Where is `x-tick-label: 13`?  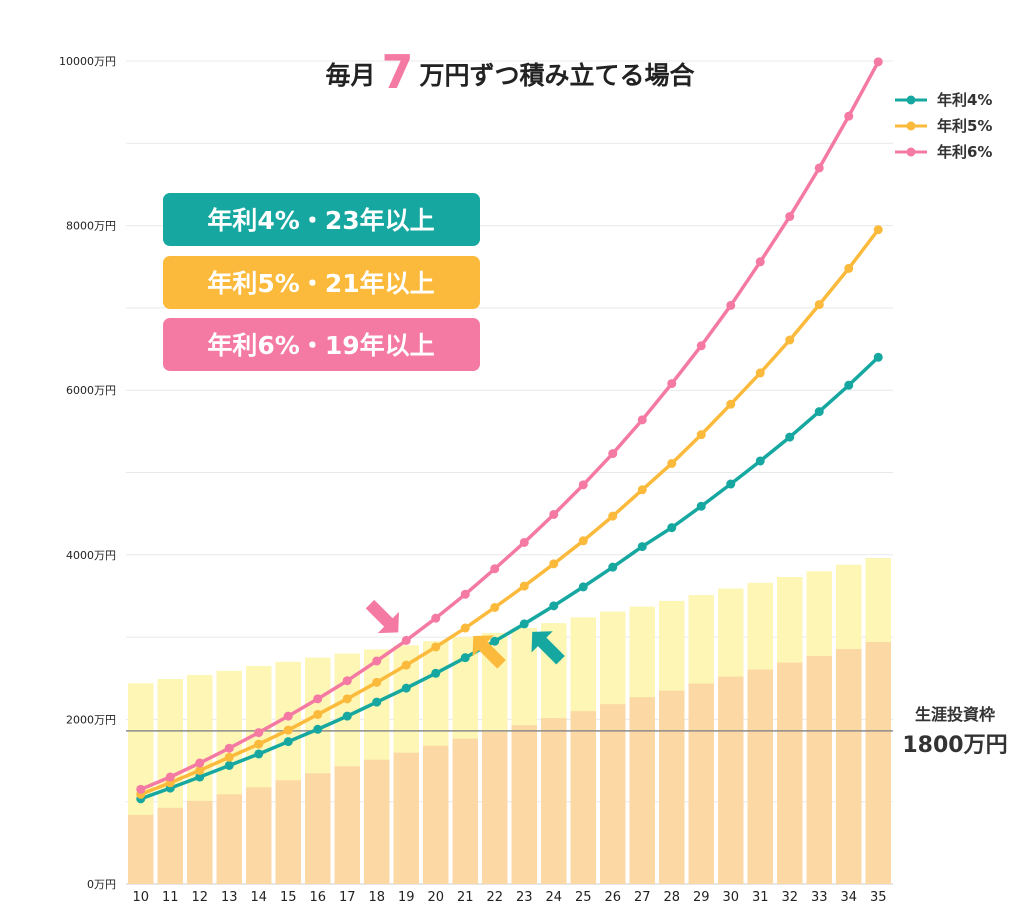 x-tick-label: 13 is located at coordinates (229, 897).